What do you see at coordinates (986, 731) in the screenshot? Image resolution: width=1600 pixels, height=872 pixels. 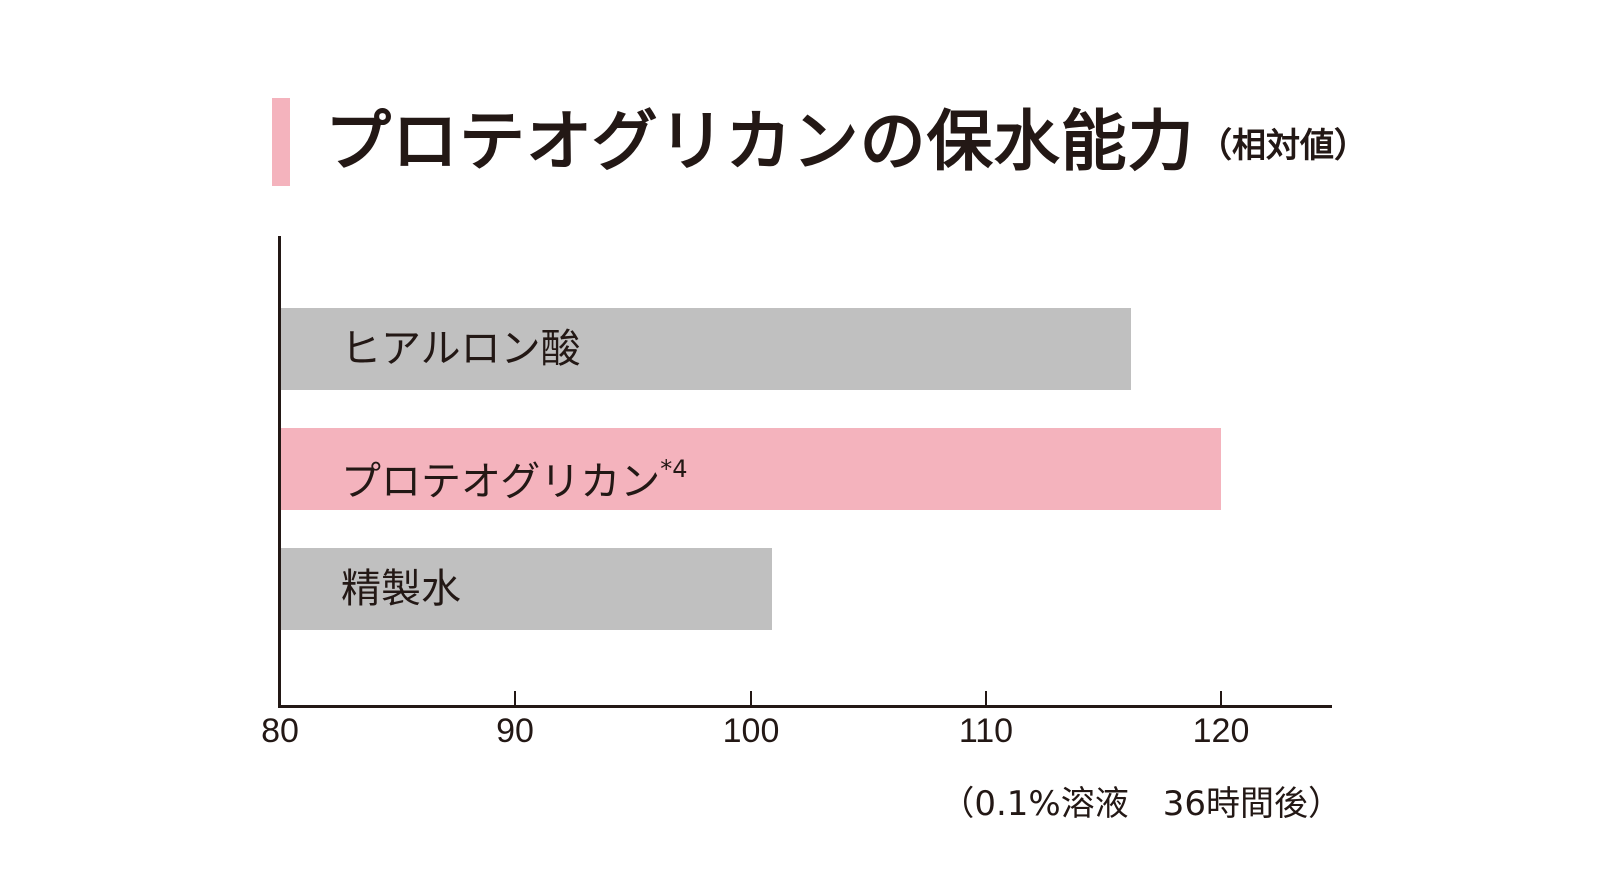 I see `tick-label: 110` at bounding box center [986, 731].